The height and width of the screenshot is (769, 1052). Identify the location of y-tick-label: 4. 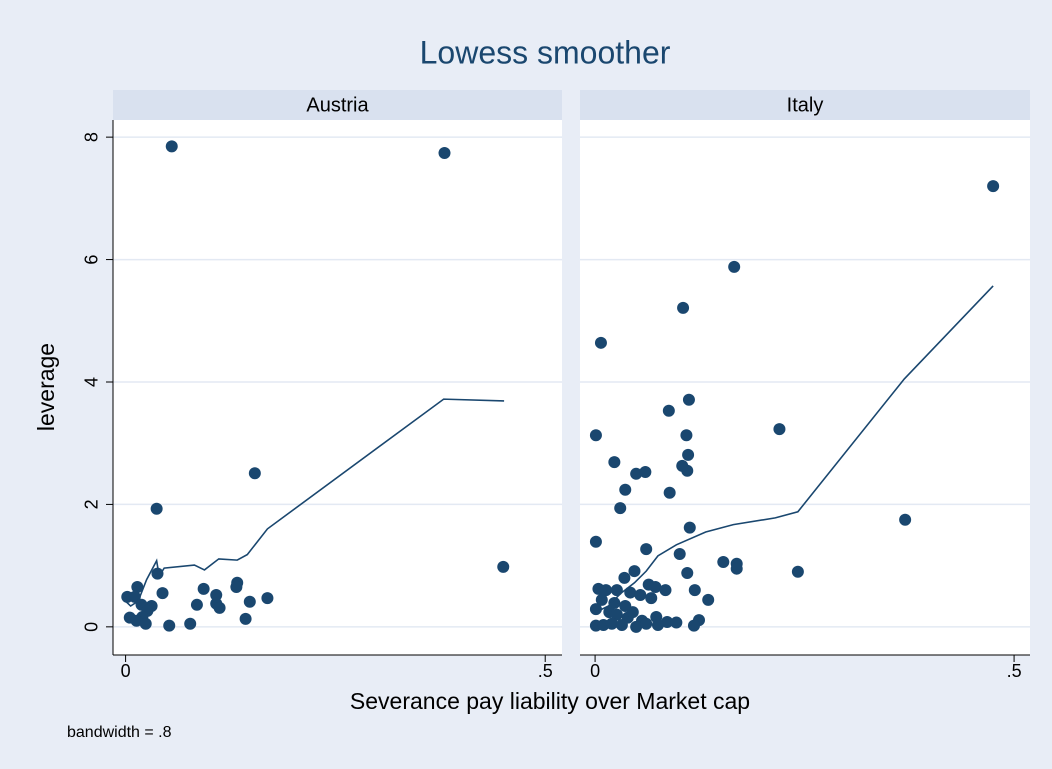
(92, 382).